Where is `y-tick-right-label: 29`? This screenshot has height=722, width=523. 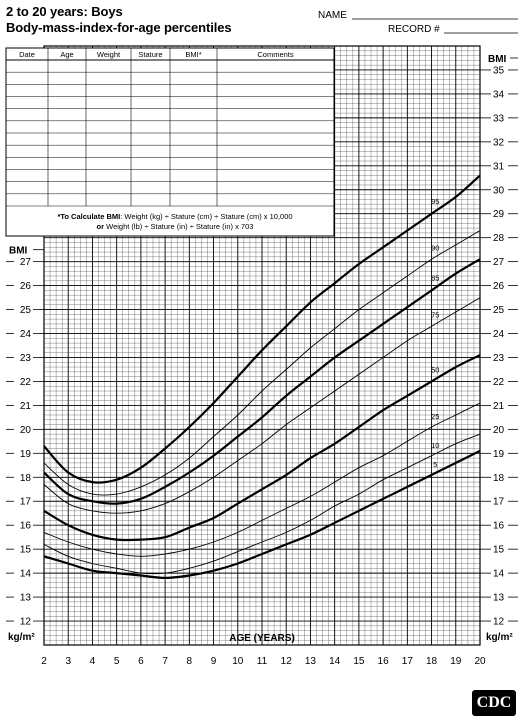
y-tick-right-label: 29 is located at coordinates (499, 214).